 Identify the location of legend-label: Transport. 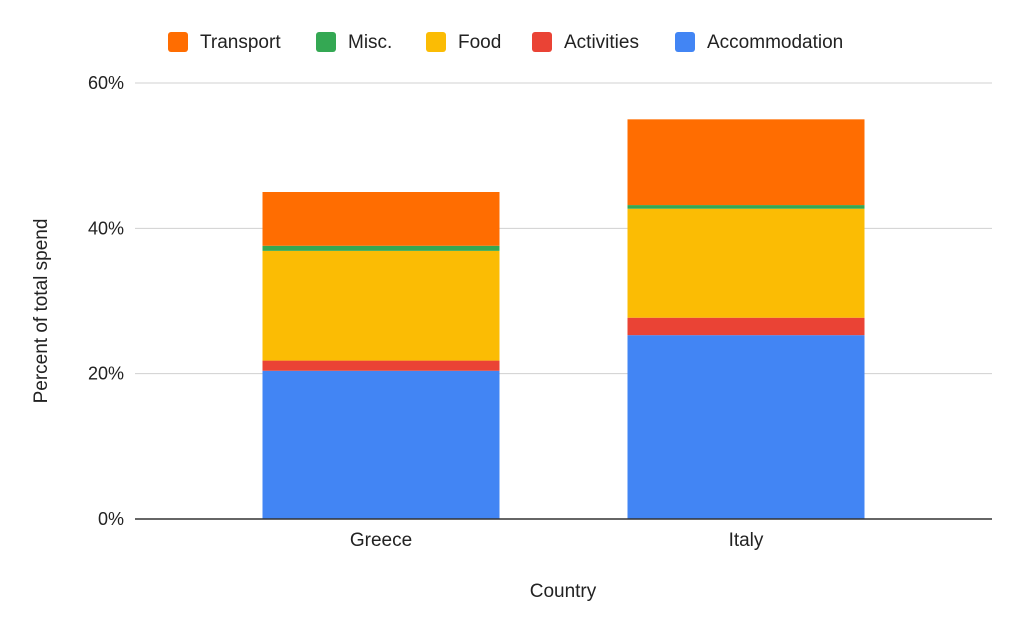
(240, 42).